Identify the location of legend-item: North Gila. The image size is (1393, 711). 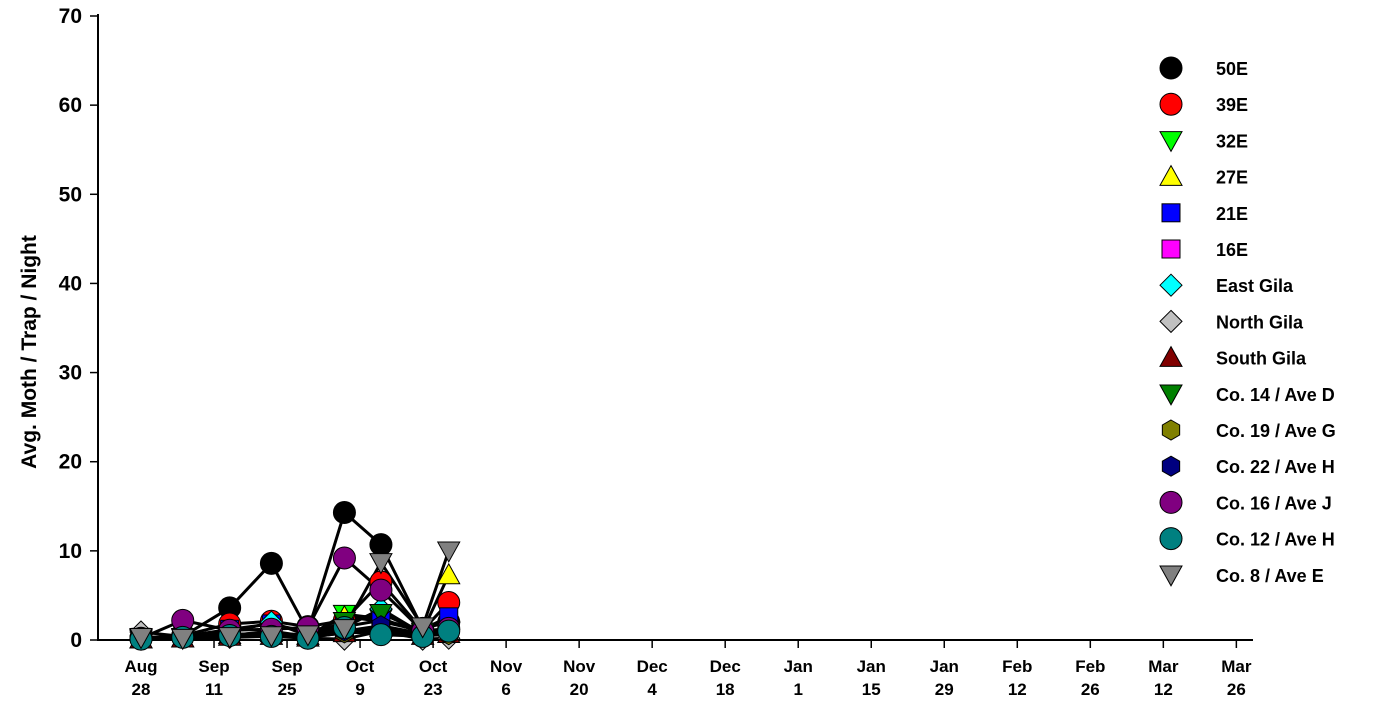
(1231, 321).